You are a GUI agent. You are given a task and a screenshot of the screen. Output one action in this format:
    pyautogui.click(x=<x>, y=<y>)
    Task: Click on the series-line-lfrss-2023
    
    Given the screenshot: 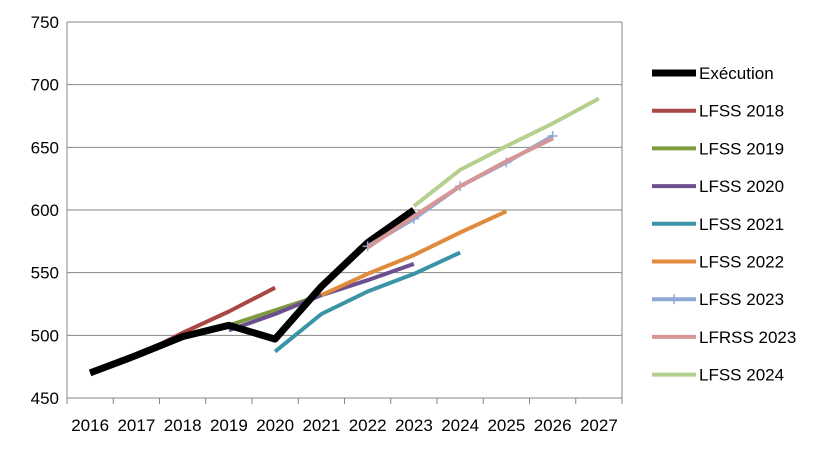 What is the action you would take?
    pyautogui.click(x=460, y=193)
    